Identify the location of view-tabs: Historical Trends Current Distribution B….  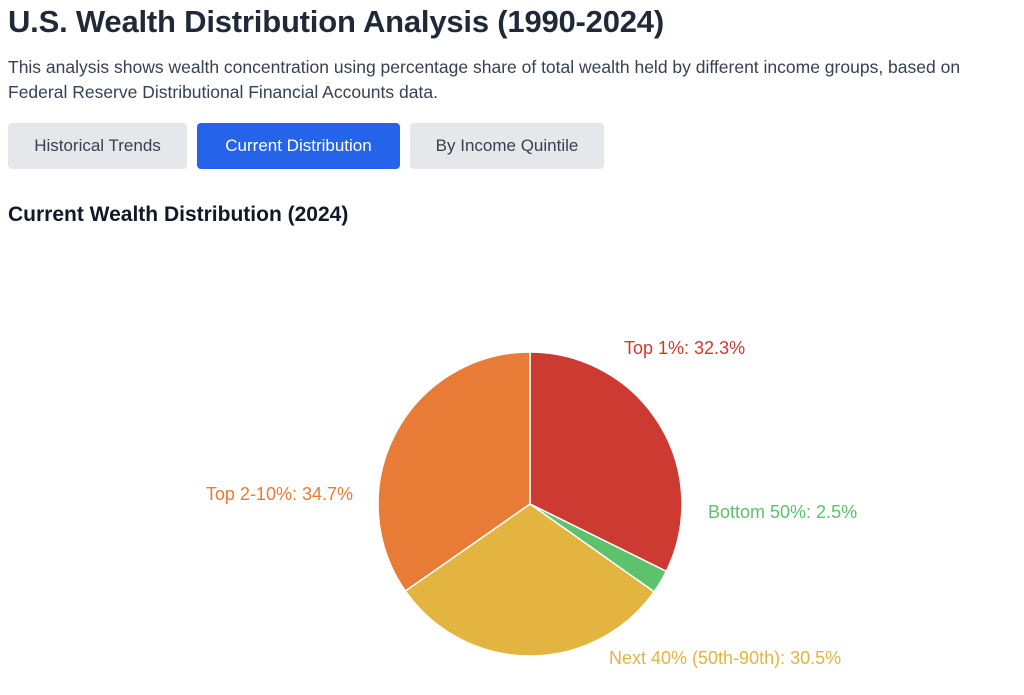
(306, 146).